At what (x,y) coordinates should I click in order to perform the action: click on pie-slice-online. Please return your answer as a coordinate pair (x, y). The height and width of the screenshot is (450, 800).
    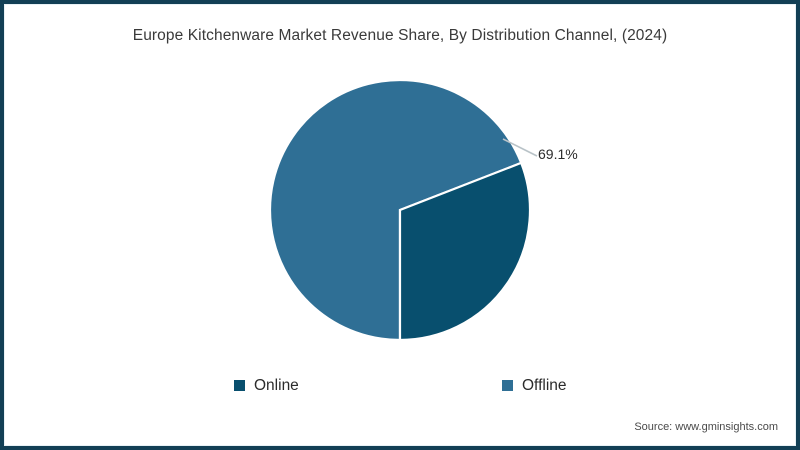
    Looking at the image, I should click on (465, 251).